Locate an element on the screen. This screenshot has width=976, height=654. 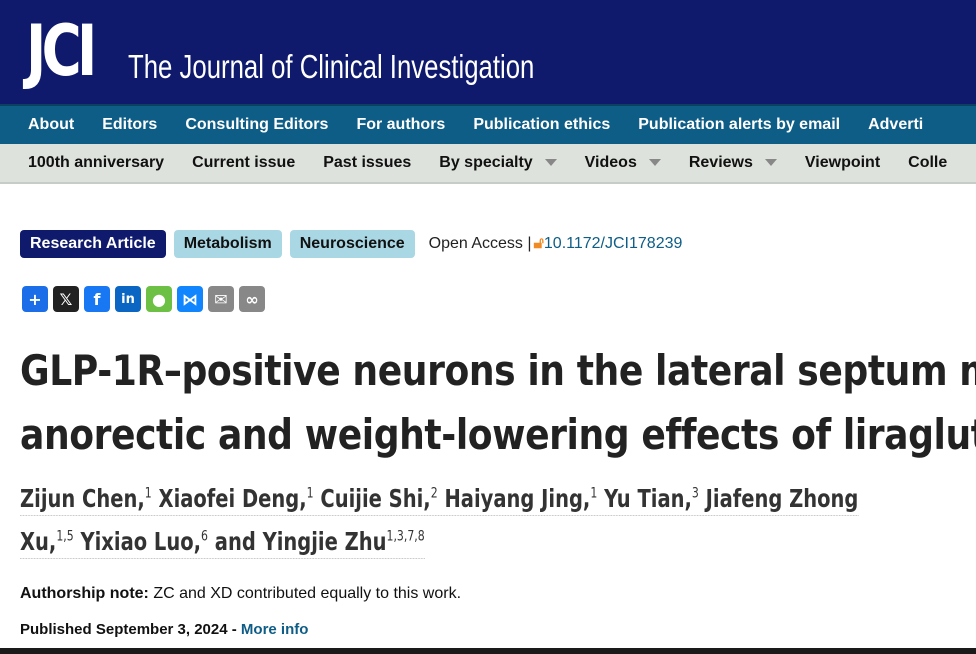
nav-item: Past issues is located at coordinates (367, 163).